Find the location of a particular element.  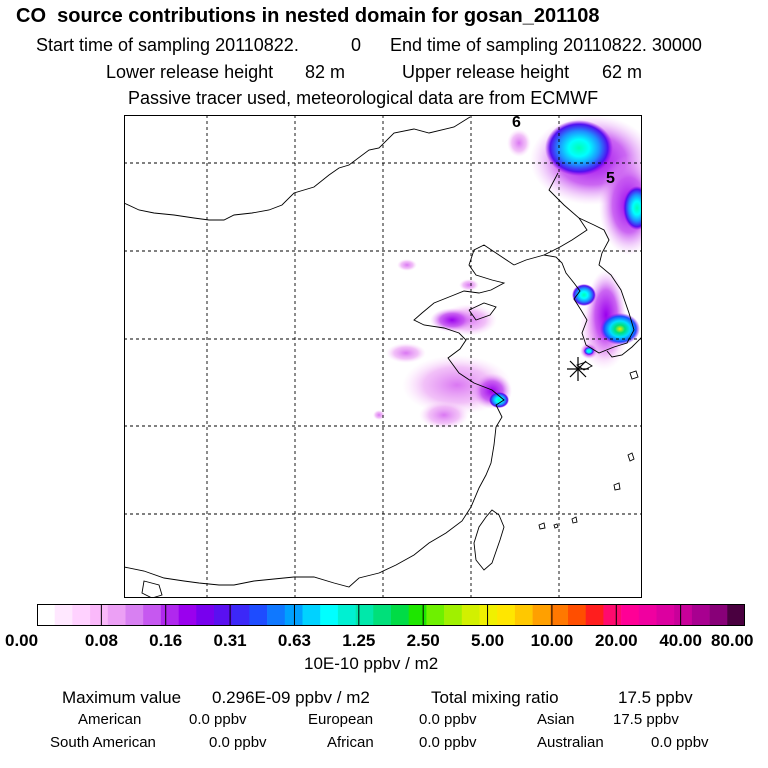

colorbar-tick-label: 20.00 is located at coordinates (616, 640).